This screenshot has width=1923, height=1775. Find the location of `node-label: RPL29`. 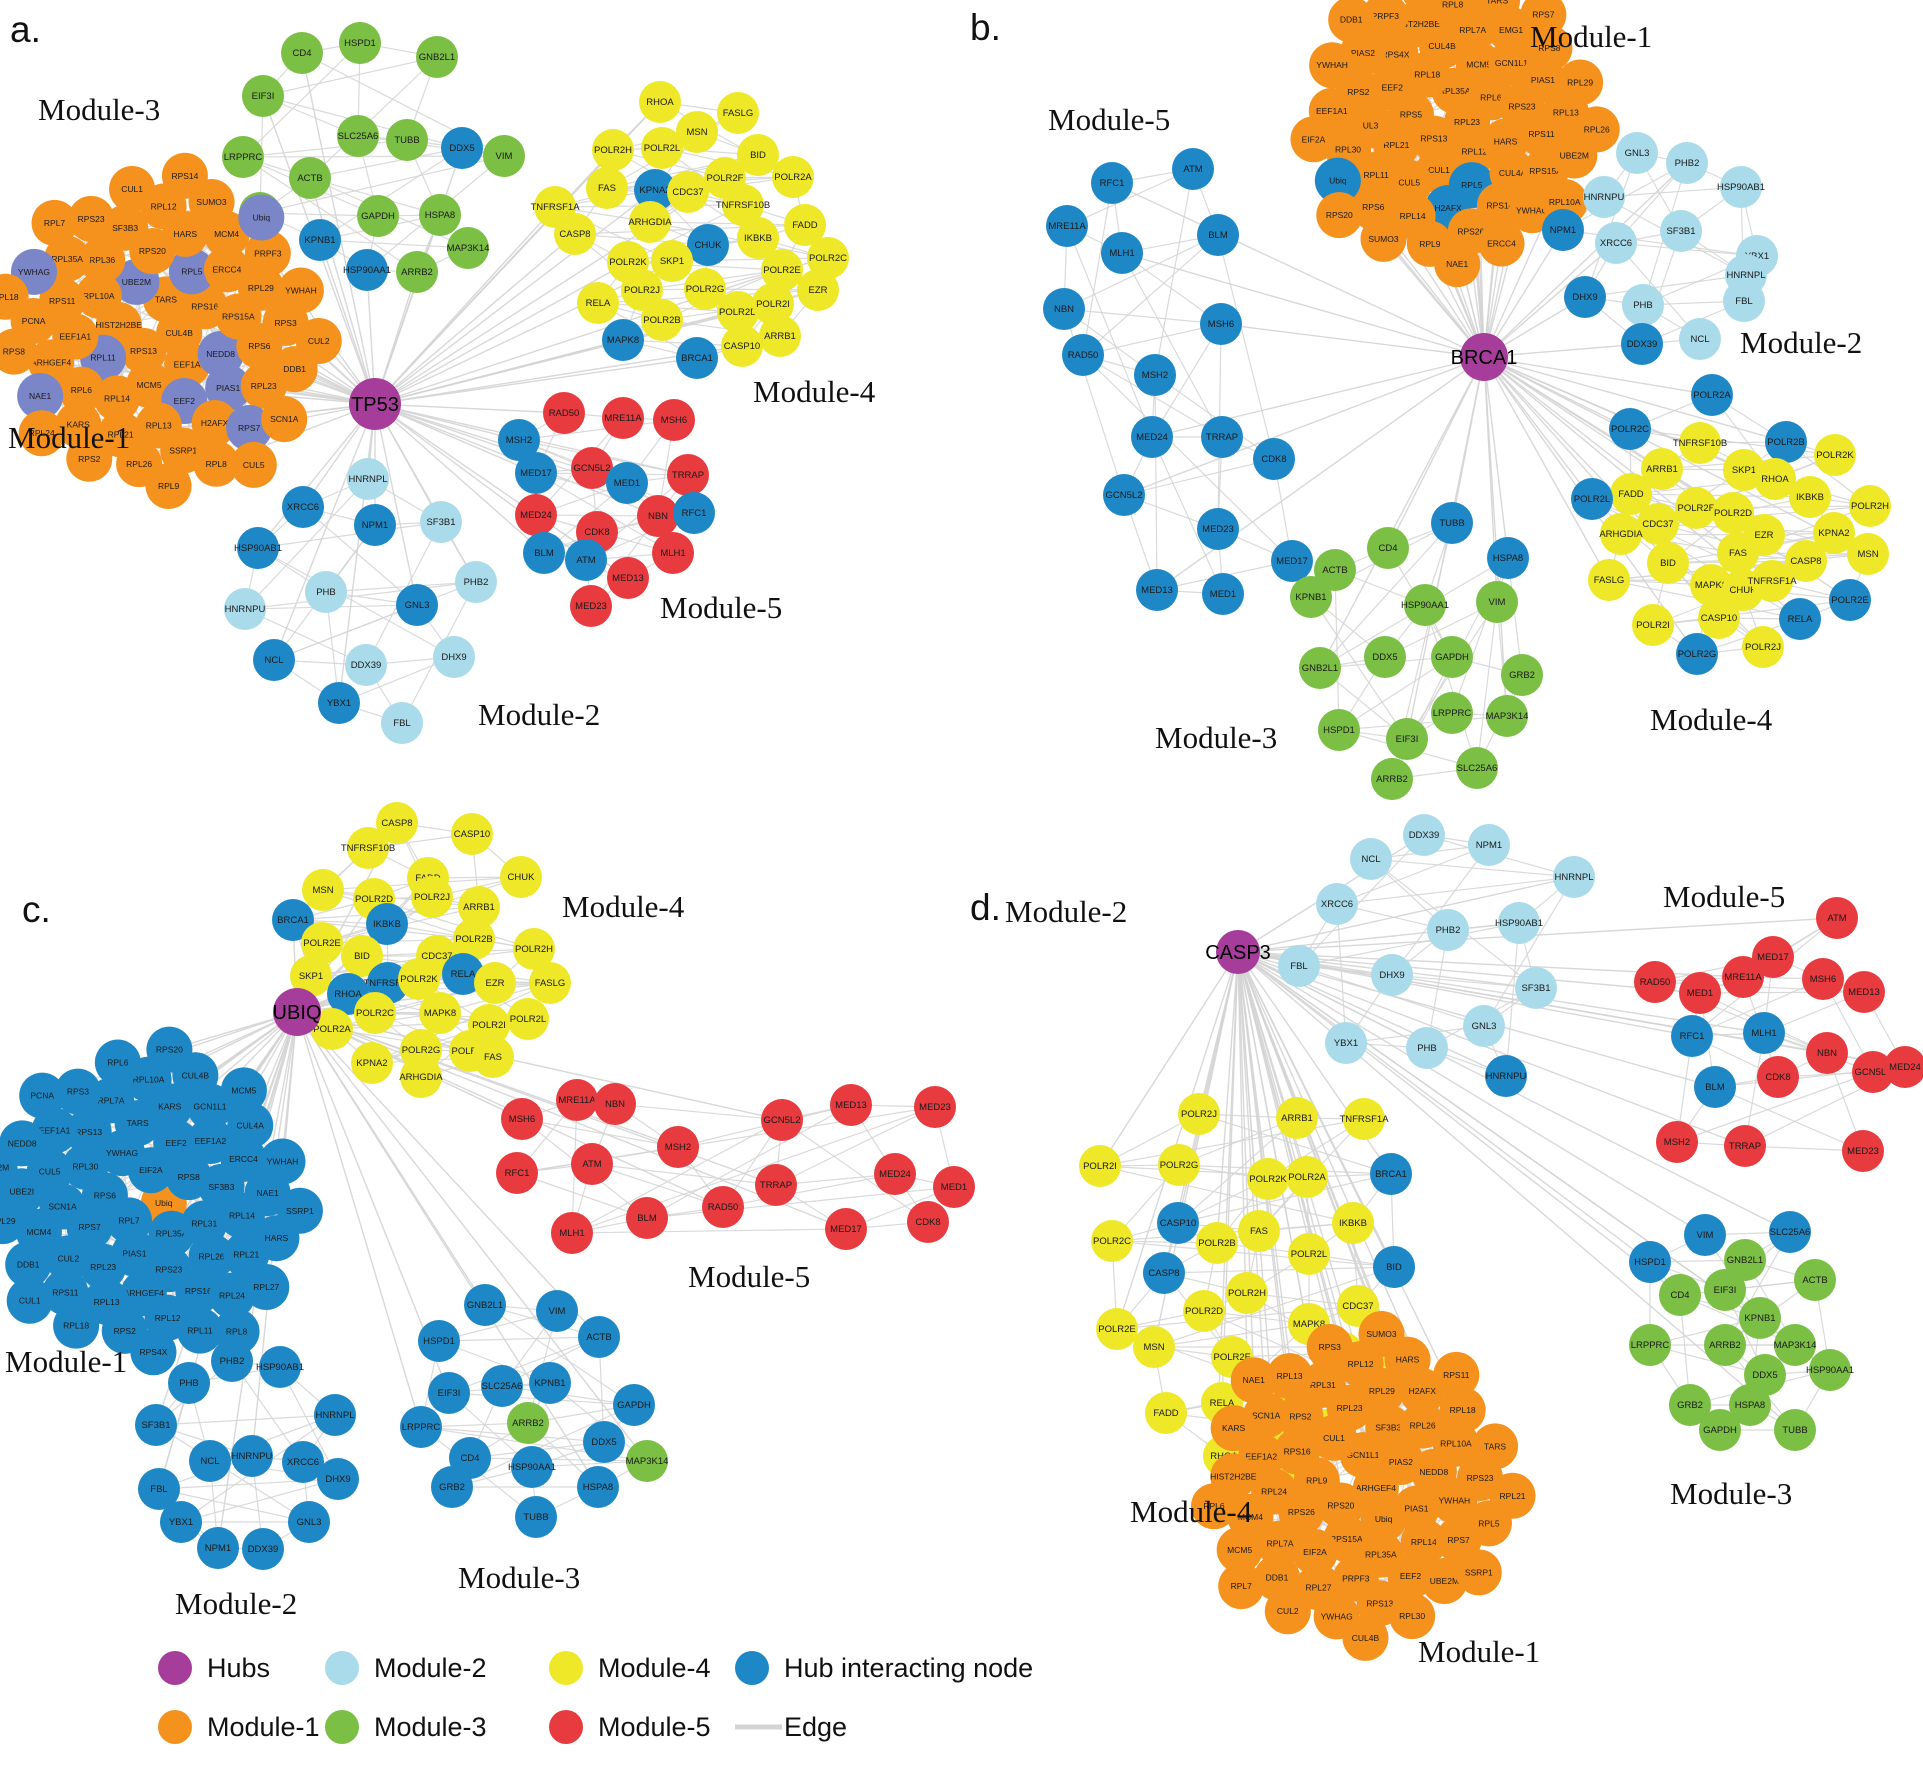

node-label: RPL29 is located at coordinates (1382, 1391).